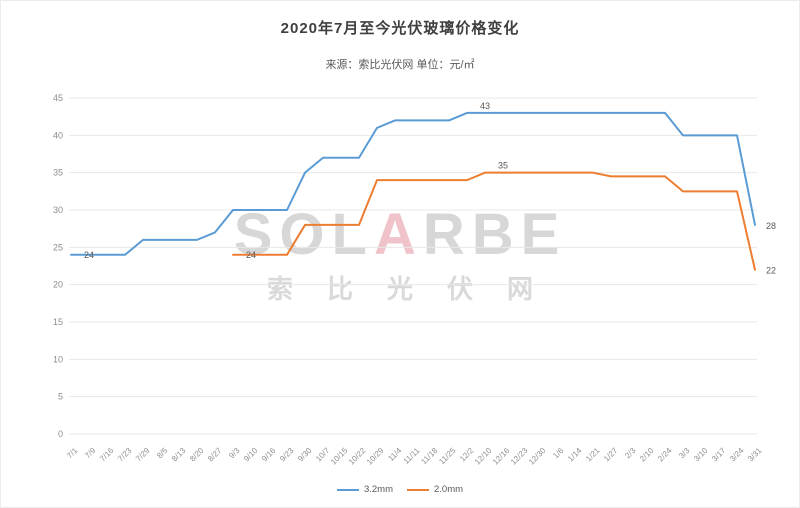 The image size is (800, 508). What do you see at coordinates (58, 173) in the screenshot?
I see `y-tick-label: 35` at bounding box center [58, 173].